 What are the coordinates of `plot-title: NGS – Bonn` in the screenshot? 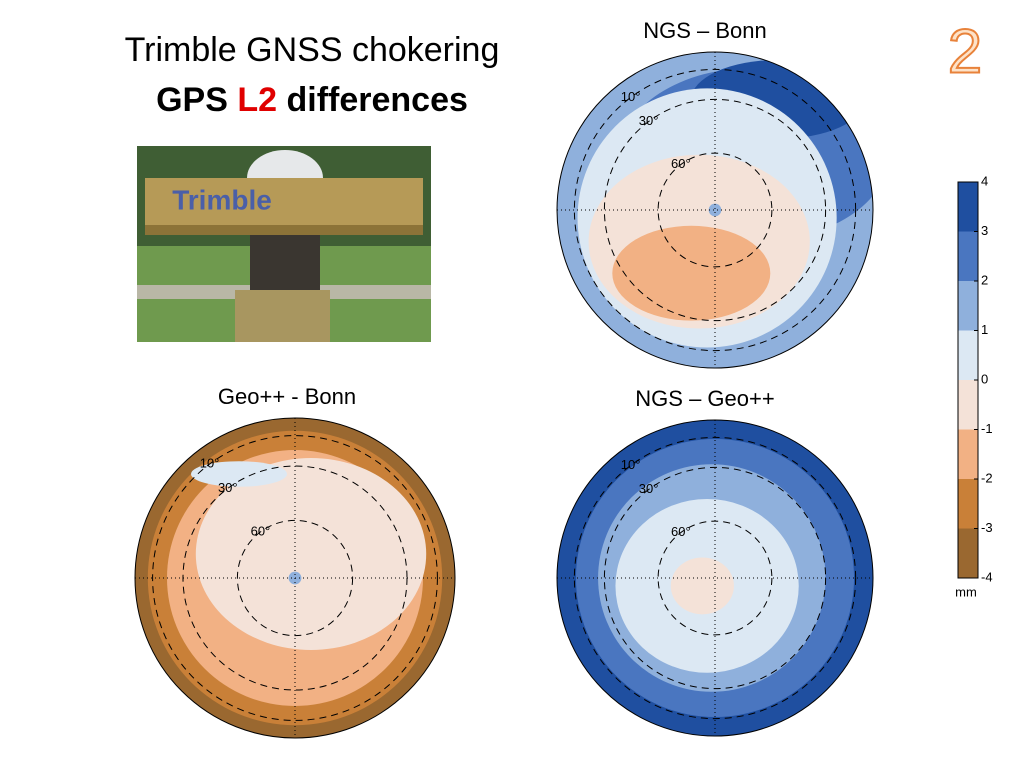 It's located at (705, 30).